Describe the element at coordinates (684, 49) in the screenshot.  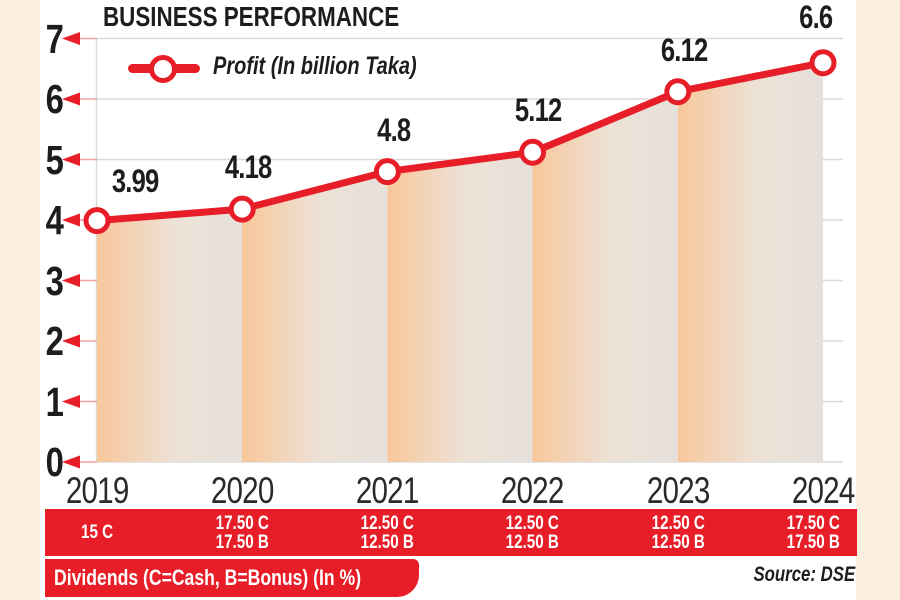
I see `data-point-label: 6.12` at that location.